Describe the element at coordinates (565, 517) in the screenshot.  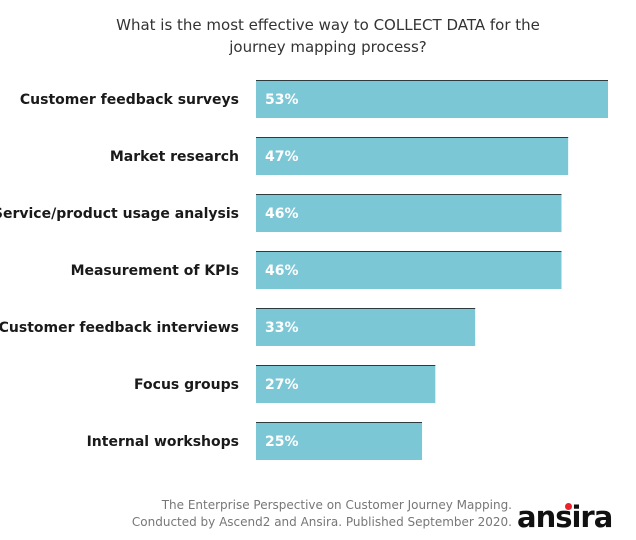
I see `ansira-logo: ansira` at that location.